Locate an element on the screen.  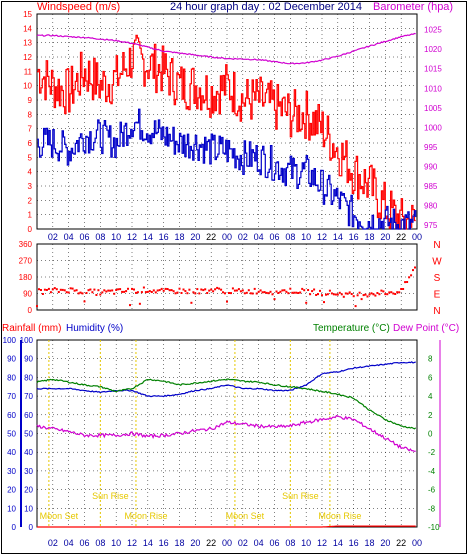
rainfall-tick-label: 60 is located at coordinates (11, 415).